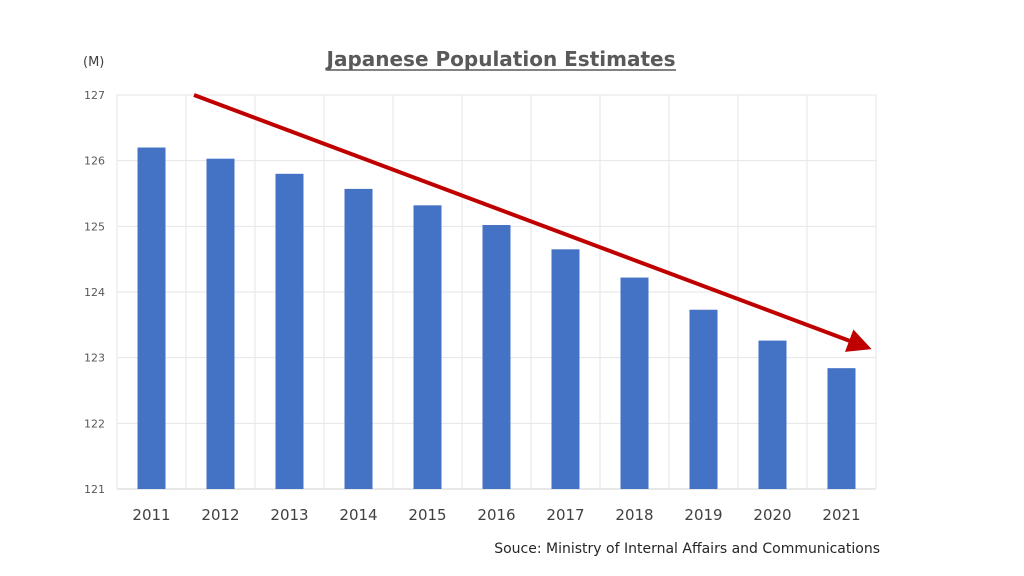 The height and width of the screenshot is (576, 1024). Describe the element at coordinates (496, 357) in the screenshot. I see `bar-2016` at that location.